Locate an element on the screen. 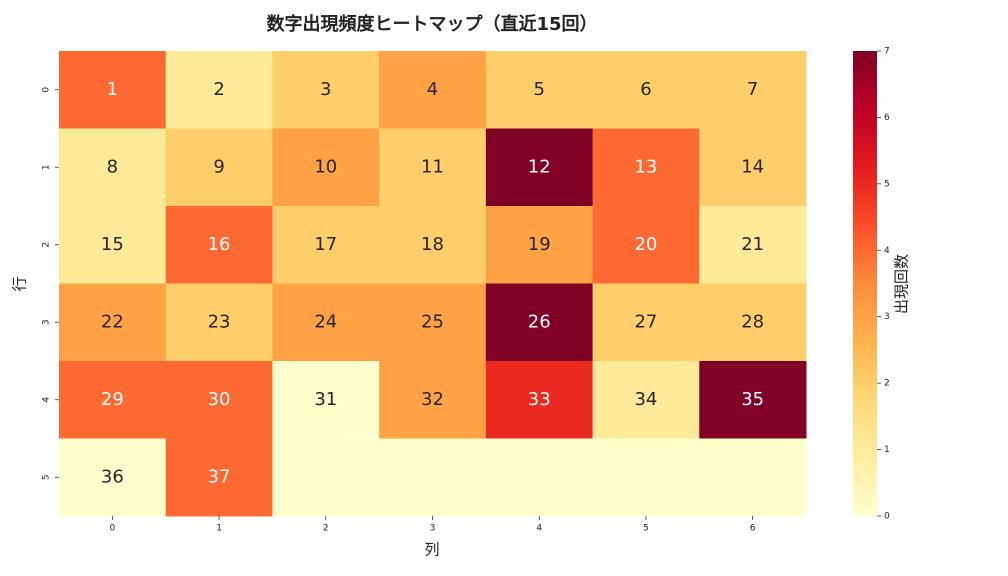  cell-label: 12 is located at coordinates (539, 166).